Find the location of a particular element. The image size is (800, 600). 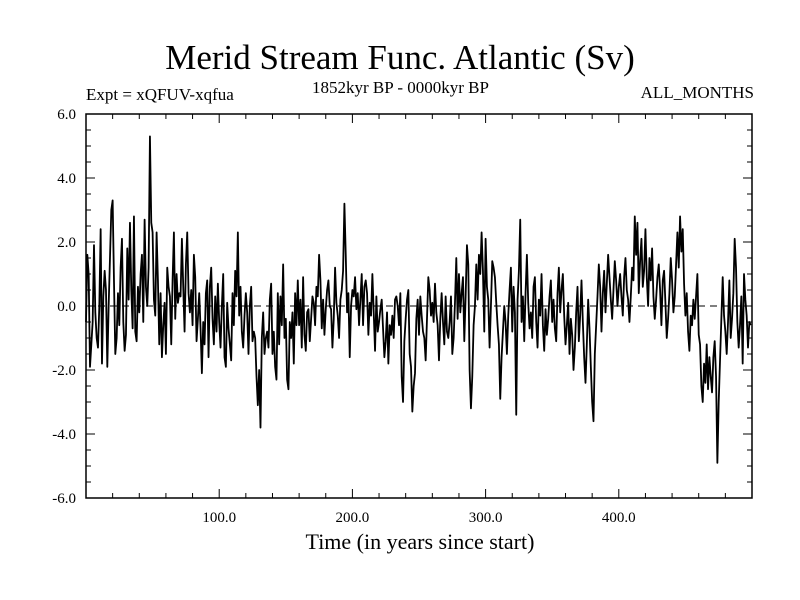

chart-title: Merid Stream Func. Atlantic (Sv) is located at coordinates (400, 57).